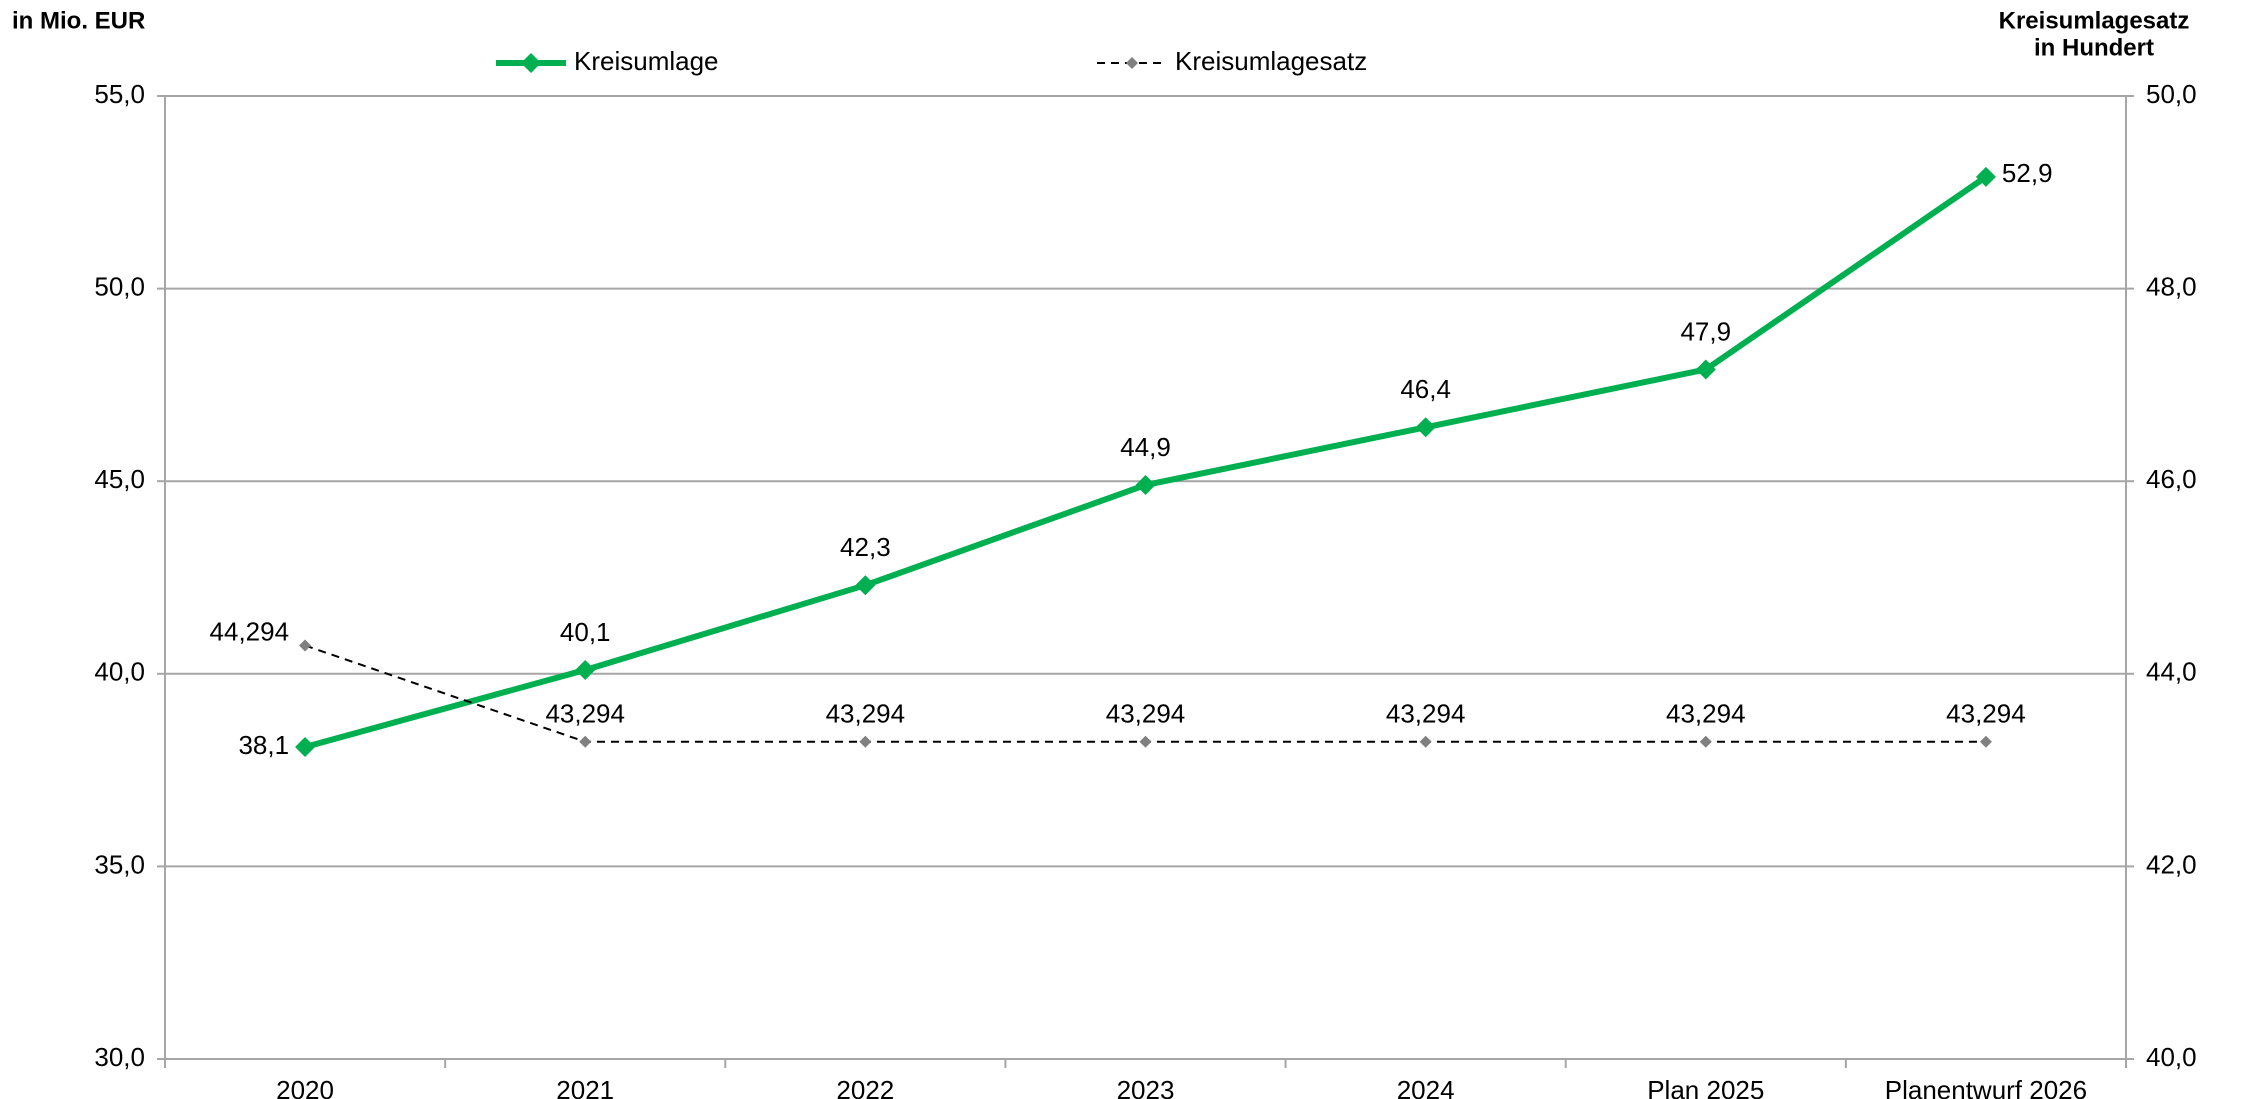 This screenshot has width=2244, height=1099. Describe the element at coordinates (1271, 61) in the screenshot. I see `legend-label: Kreisumlagesatz` at that location.